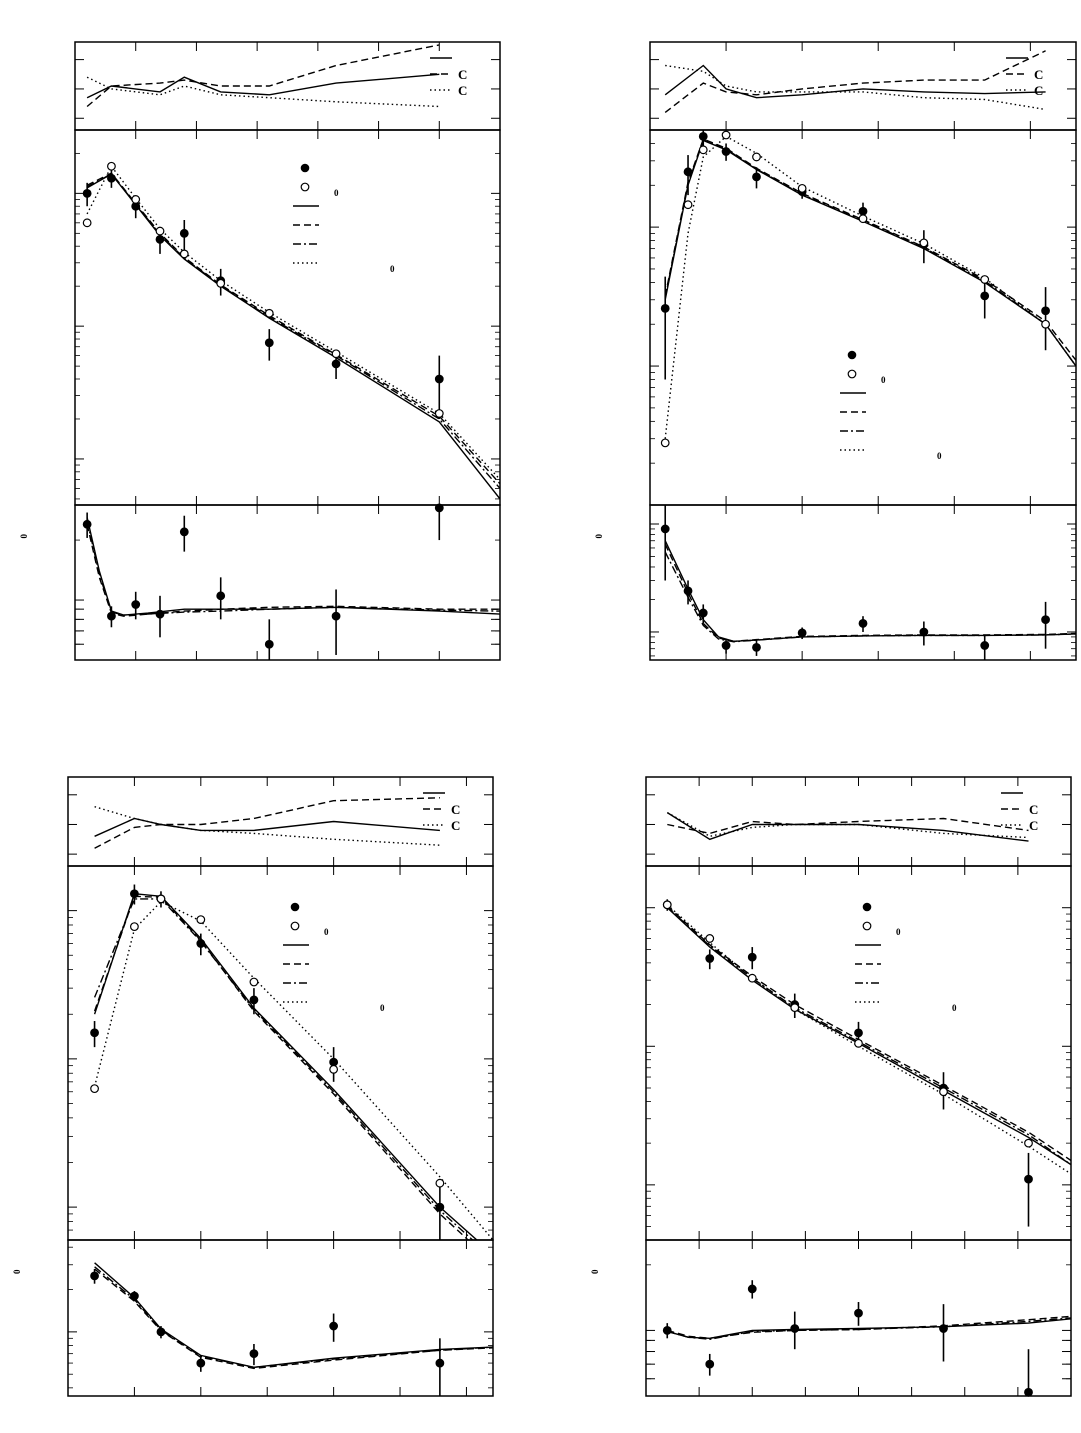 The width and height of the screenshot is (1081, 1433). What do you see at coordinates (954, 1008) in the screenshot?
I see `chart-4-legend-subscript: 0` at bounding box center [954, 1008].